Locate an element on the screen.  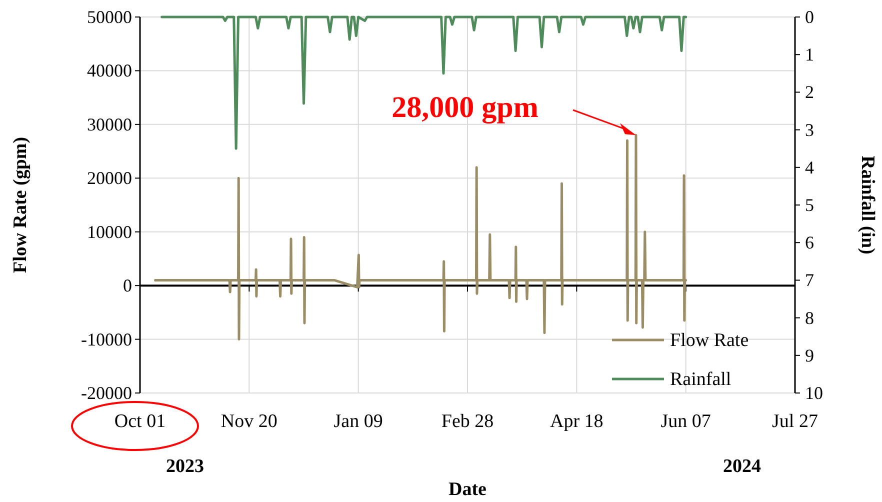
annotation: 28,000 gpm is located at coordinates (465, 107).